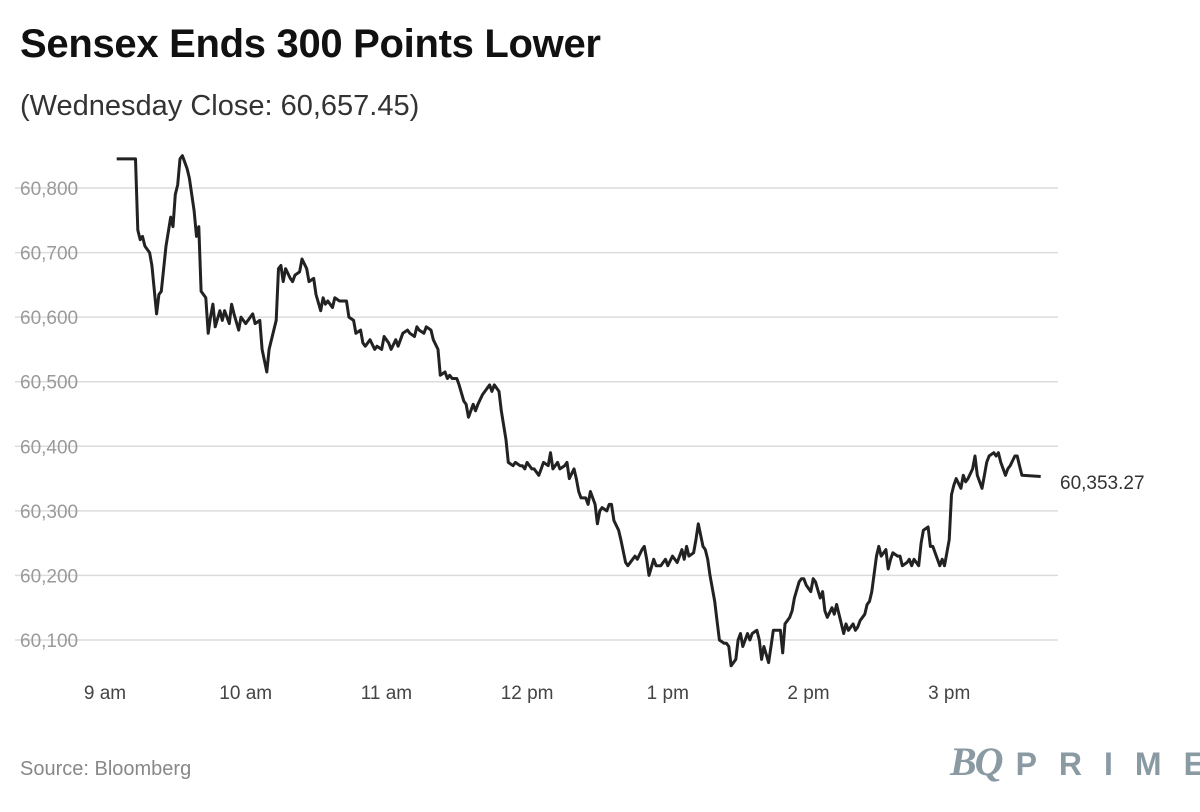  I want to click on x-tick-label: 1 pm, so click(668, 693).